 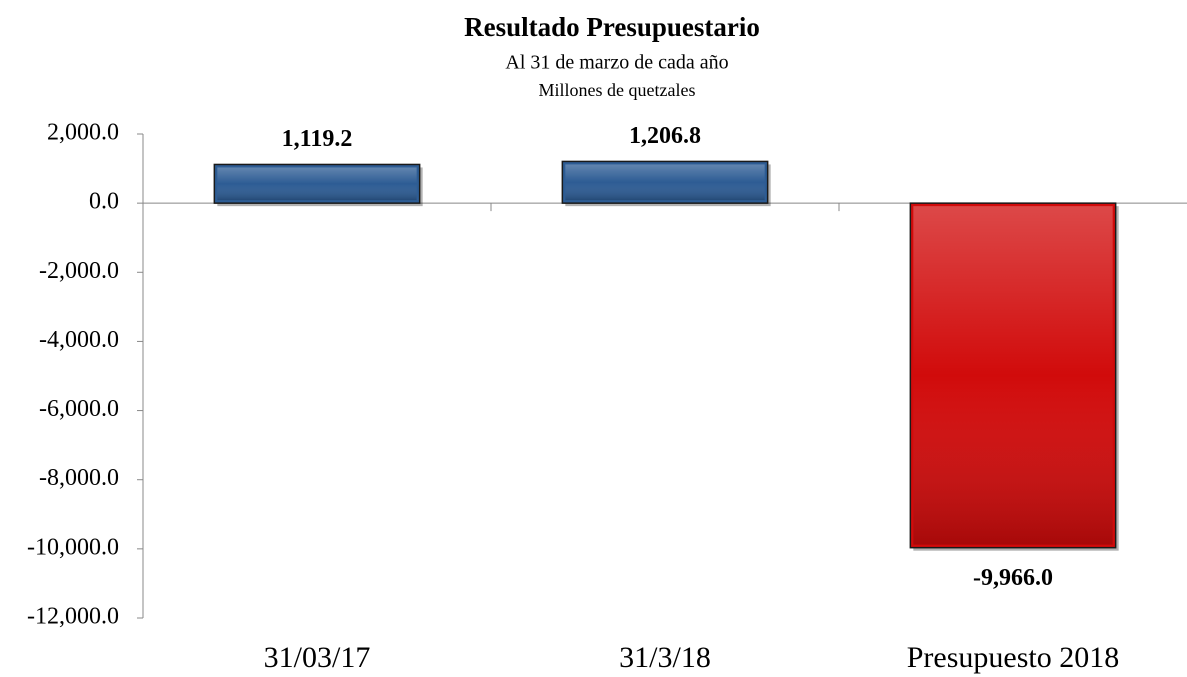 What do you see at coordinates (665, 136) in the screenshot?
I see `data-label: 1,206.8` at bounding box center [665, 136].